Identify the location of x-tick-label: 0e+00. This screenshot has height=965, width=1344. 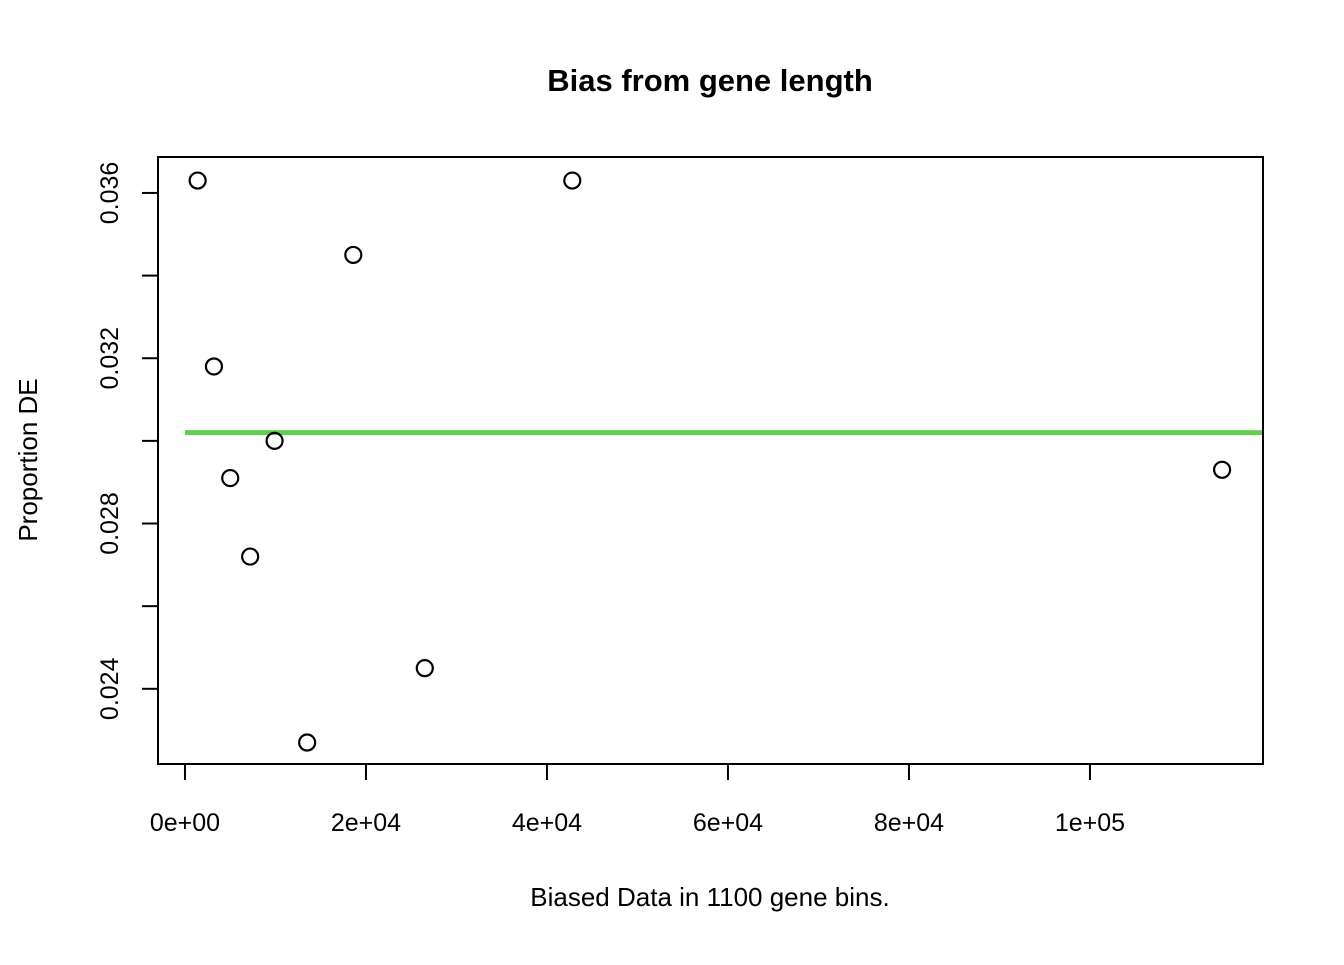
(185, 823).